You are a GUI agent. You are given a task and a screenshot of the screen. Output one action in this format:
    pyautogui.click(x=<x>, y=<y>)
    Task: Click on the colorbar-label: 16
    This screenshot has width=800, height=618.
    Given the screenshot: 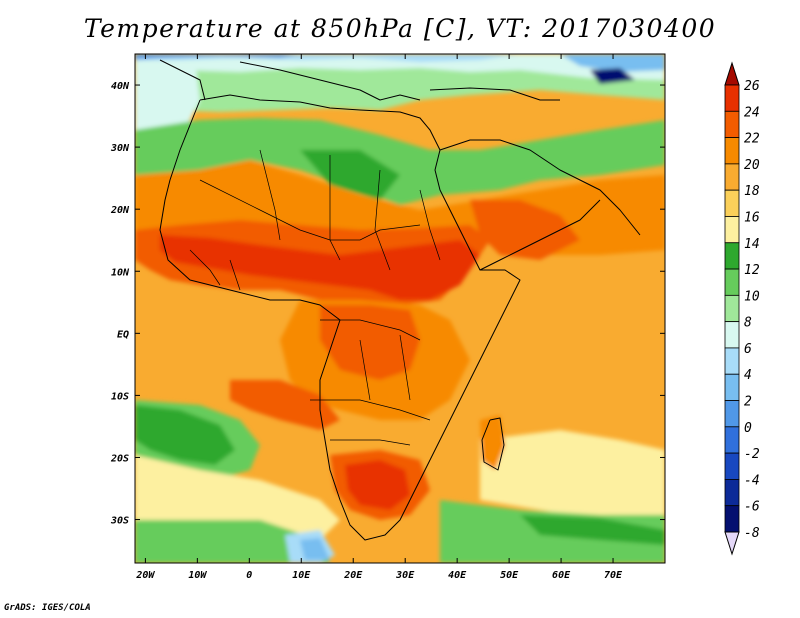 What is the action you would take?
    pyautogui.click(x=752, y=217)
    